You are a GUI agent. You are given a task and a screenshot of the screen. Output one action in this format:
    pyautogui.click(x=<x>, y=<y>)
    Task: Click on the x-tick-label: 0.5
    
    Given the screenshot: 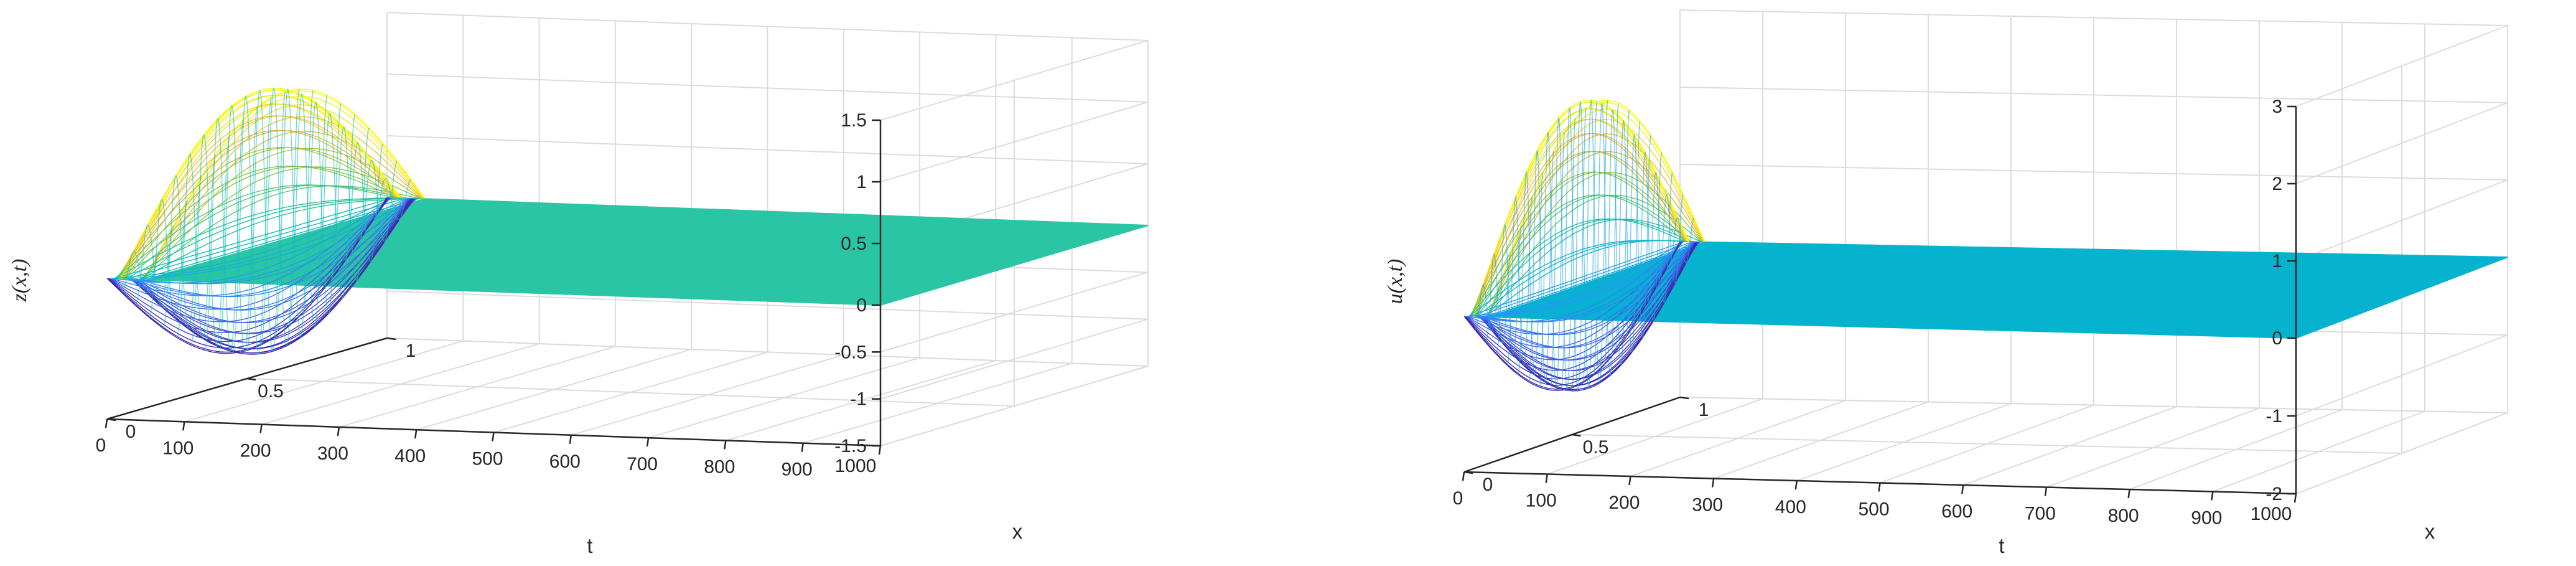 What is the action you would take?
    pyautogui.click(x=271, y=392)
    